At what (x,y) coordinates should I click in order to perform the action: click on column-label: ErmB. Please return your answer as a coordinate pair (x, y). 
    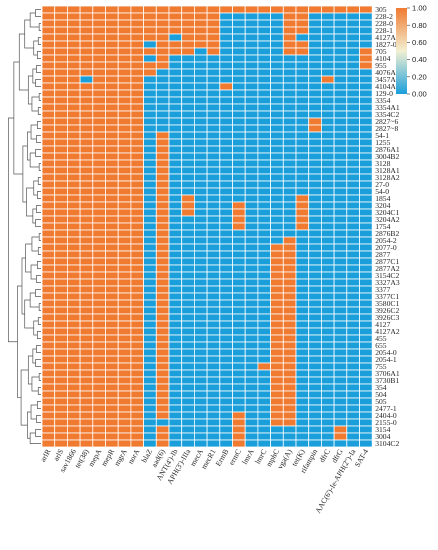
    Looking at the image, I should click on (222, 458).